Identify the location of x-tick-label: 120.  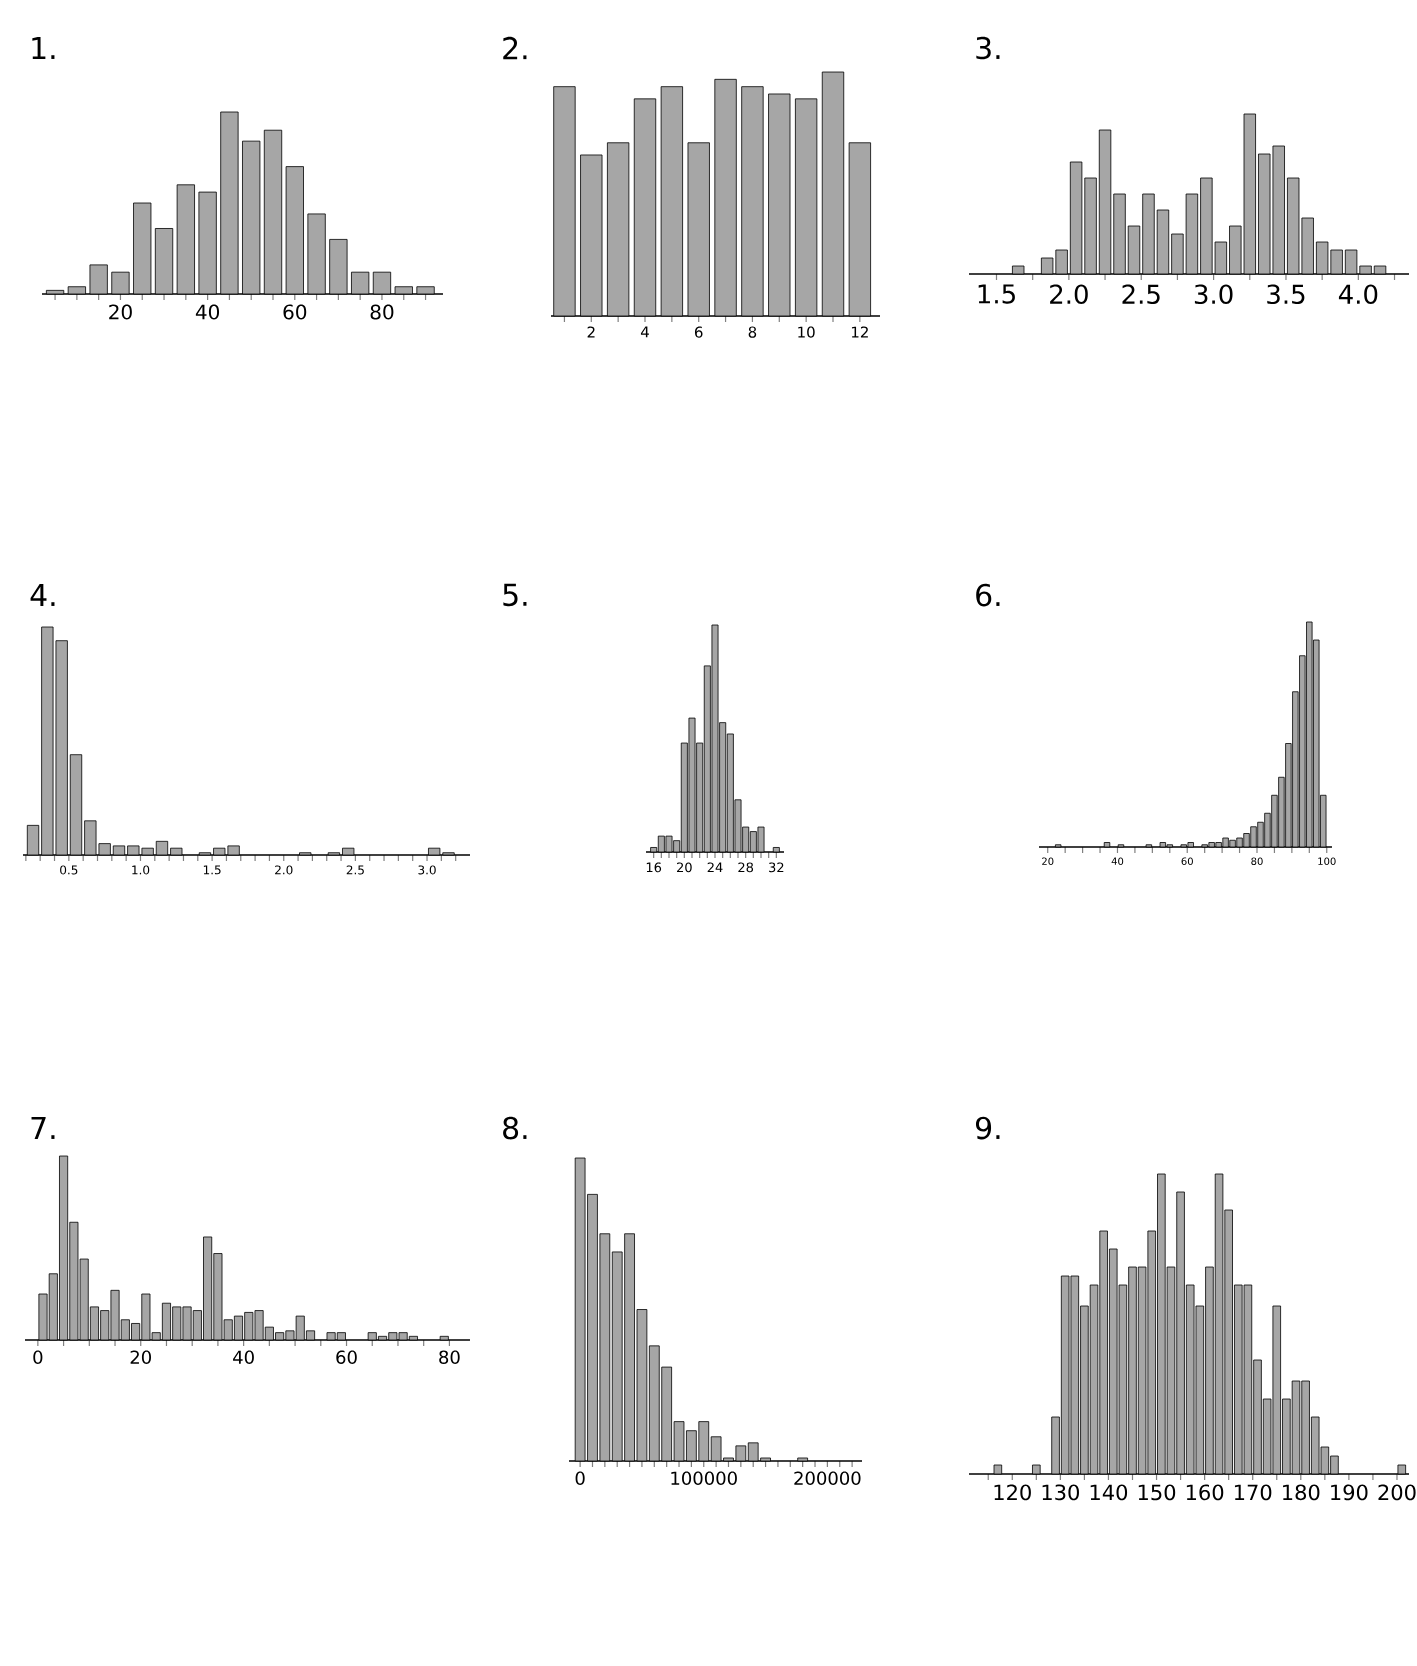
(1012, 1492).